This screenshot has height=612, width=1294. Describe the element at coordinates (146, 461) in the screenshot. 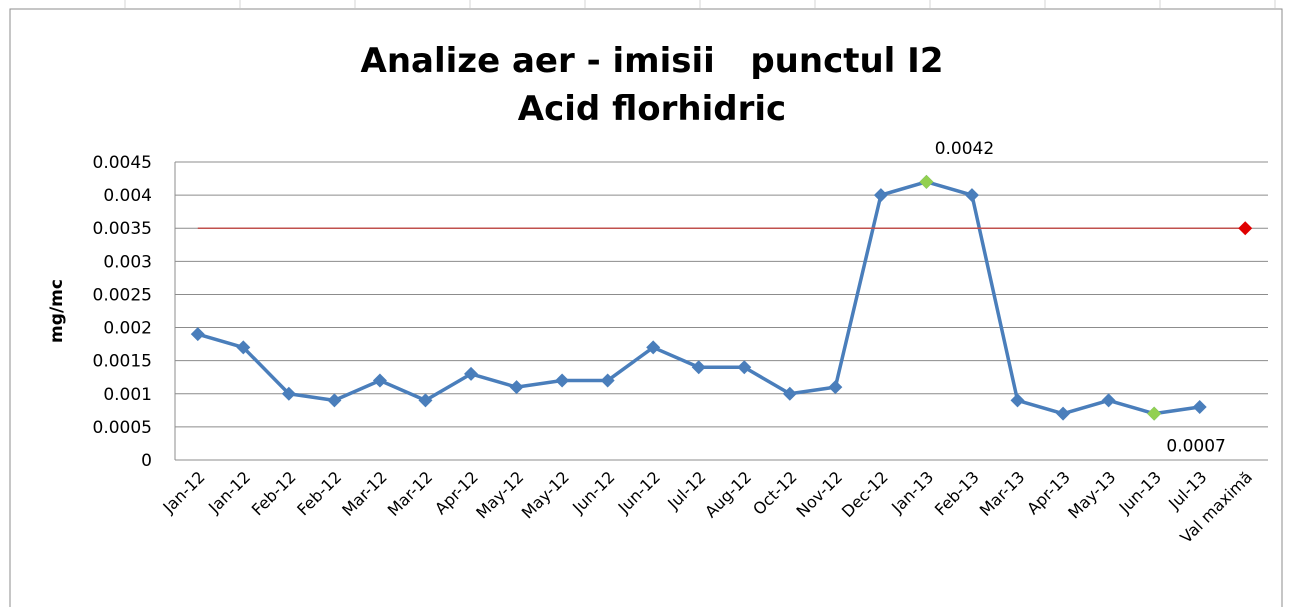

I see `y-tick-label: 0` at that location.